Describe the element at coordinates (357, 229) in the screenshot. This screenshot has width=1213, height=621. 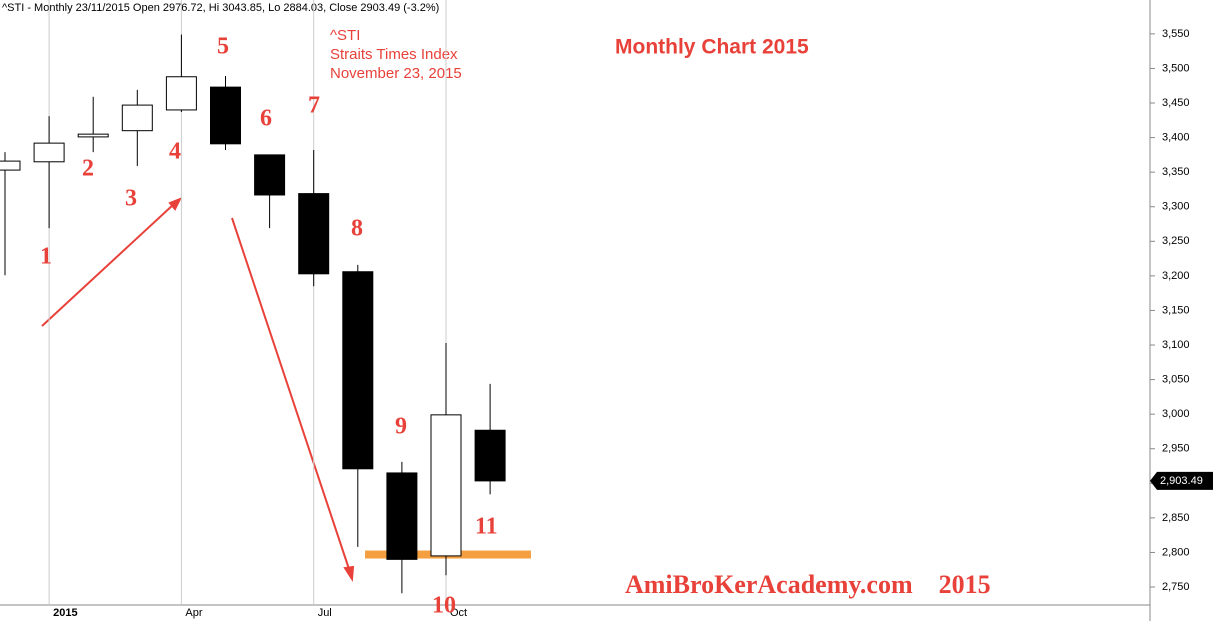
I see `annotation: 8` at that location.